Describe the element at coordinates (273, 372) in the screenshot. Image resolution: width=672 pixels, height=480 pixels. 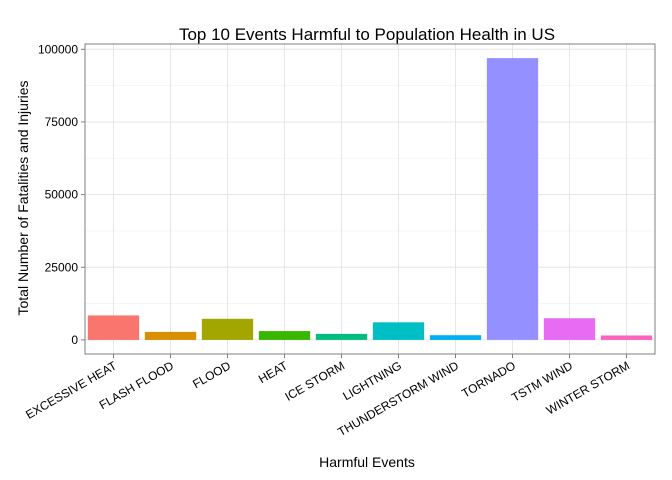
I see `x-tick-label: HEAT` at that location.